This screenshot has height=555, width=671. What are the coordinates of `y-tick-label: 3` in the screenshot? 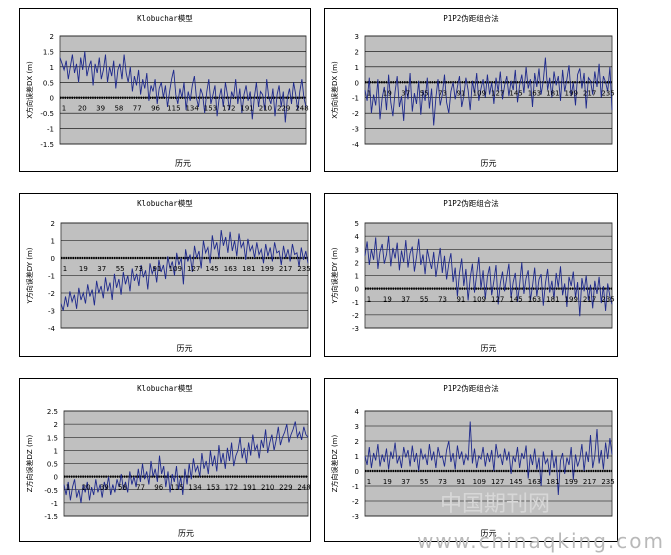 It's located at (357, 37).